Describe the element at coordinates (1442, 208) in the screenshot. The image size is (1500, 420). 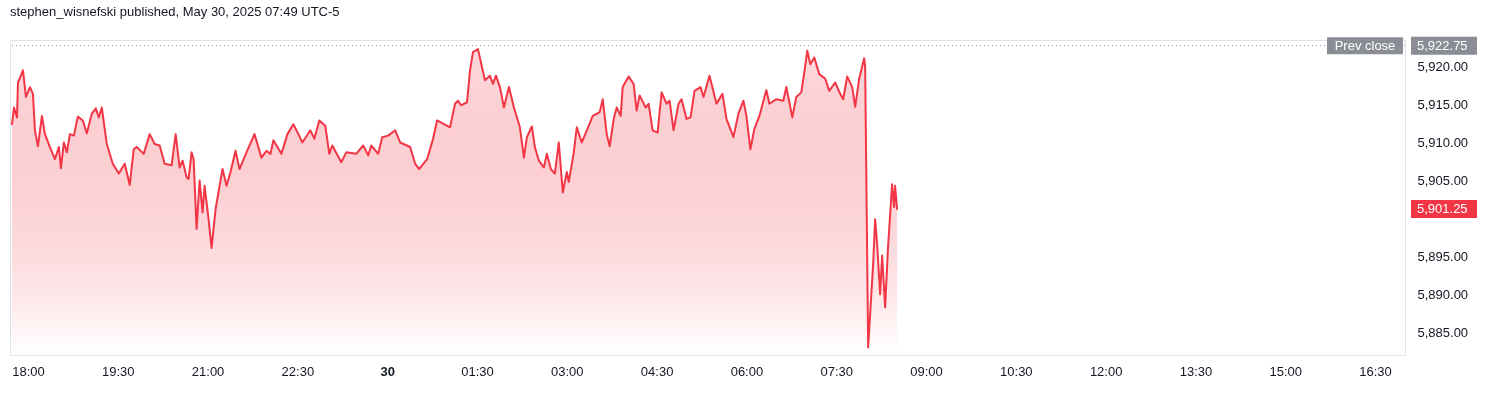
I see `y-tick-label: 5,901.25` at that location.